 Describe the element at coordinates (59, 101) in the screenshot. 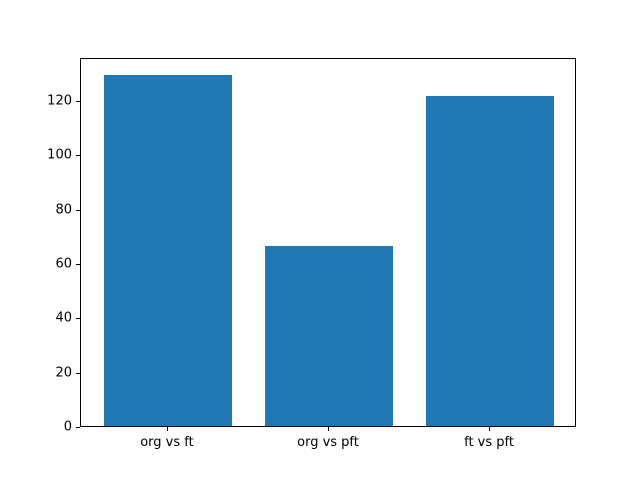

I see `y-tick-label: 120` at that location.